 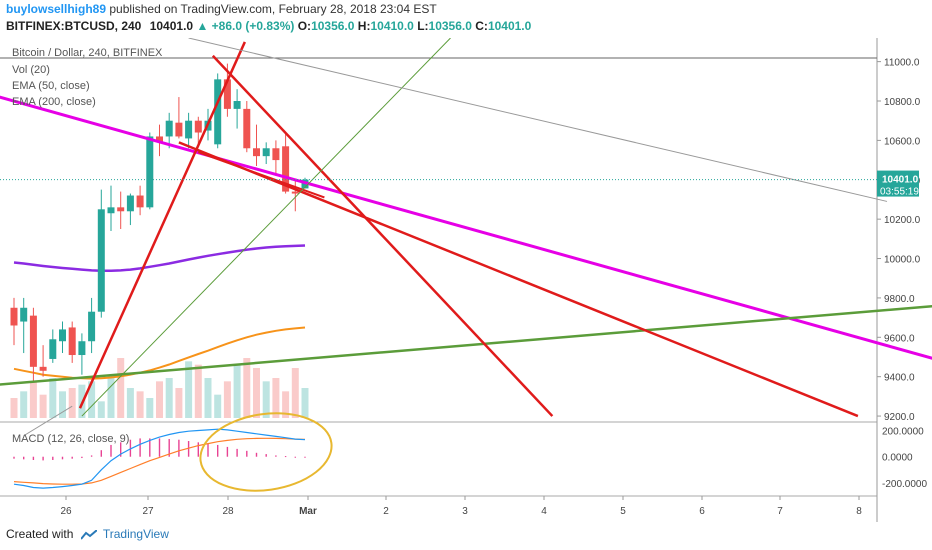 I want to click on date-tick-label: 2, so click(x=386, y=511).